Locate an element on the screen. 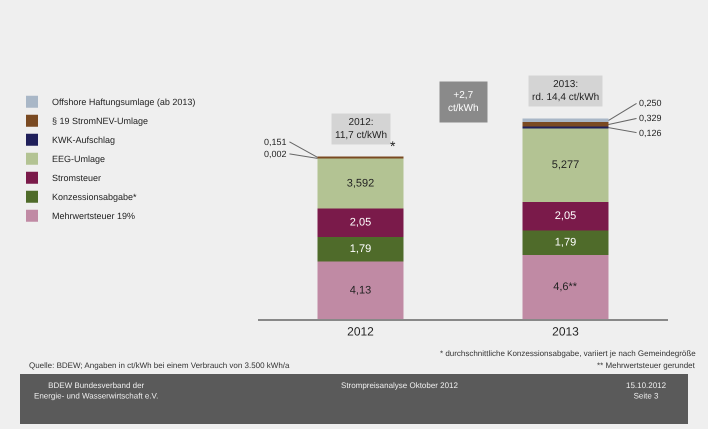  annotation: 2013: rd. 14,4 ct/kWh is located at coordinates (566, 91).